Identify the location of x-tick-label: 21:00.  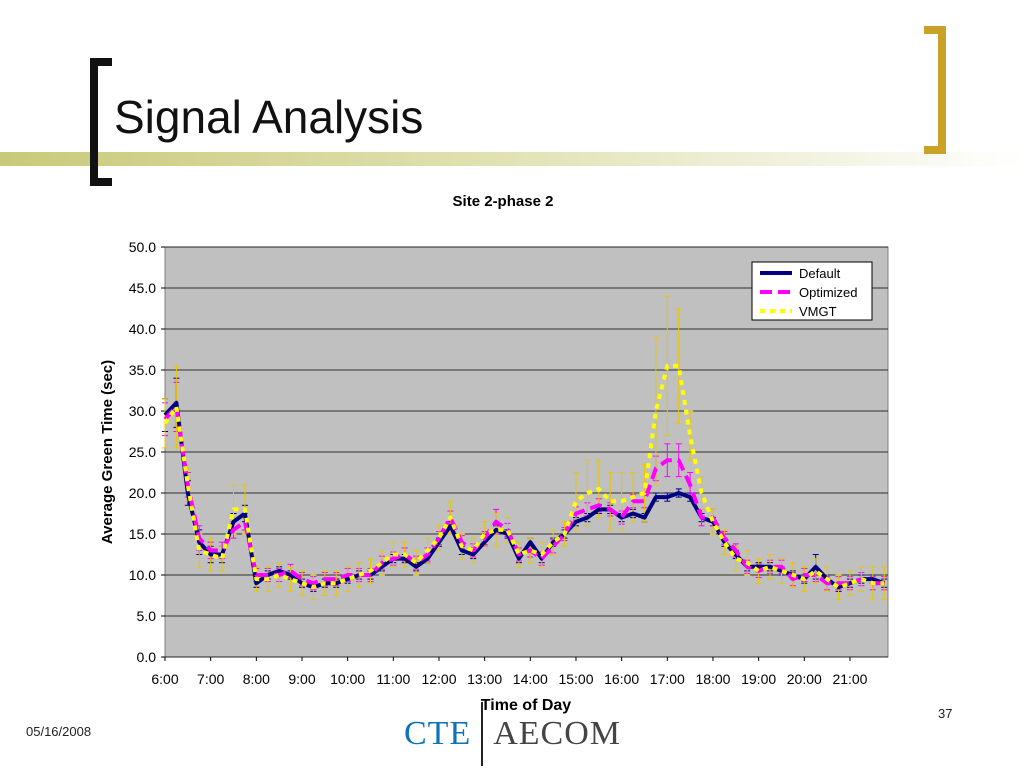
(849, 679).